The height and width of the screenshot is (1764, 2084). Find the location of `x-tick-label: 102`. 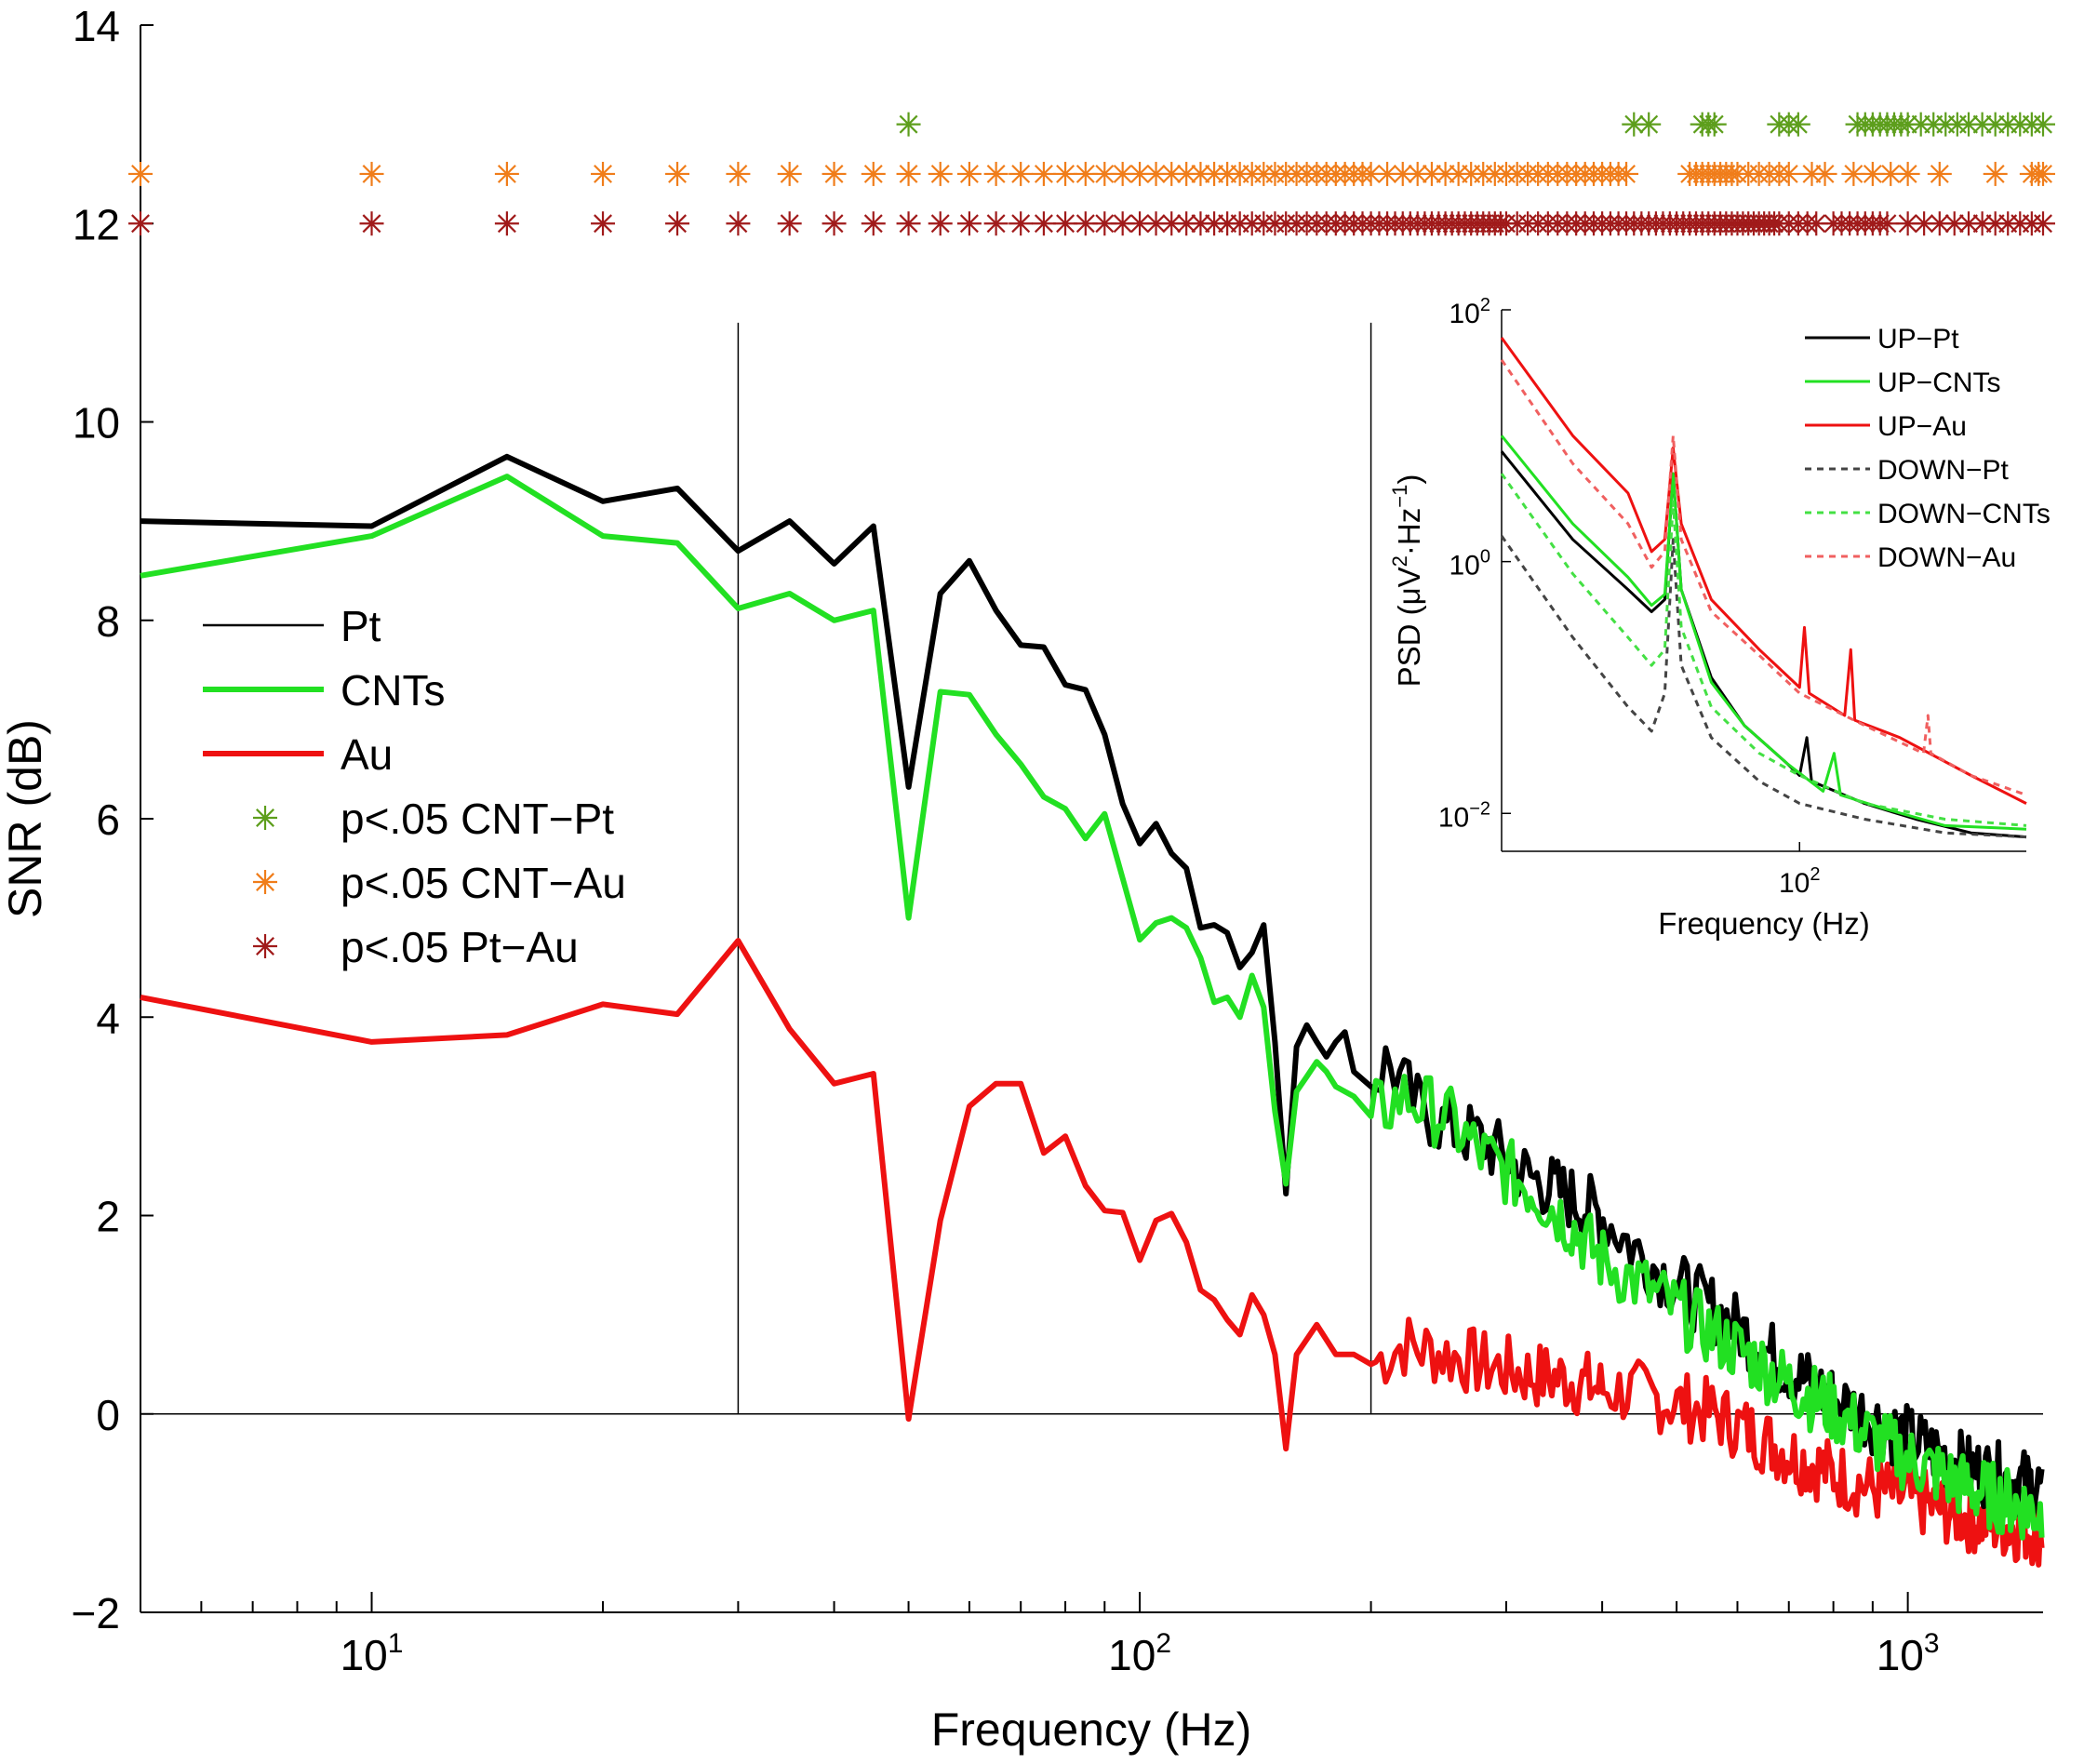

x-tick-label: 102 is located at coordinates (1140, 1653).